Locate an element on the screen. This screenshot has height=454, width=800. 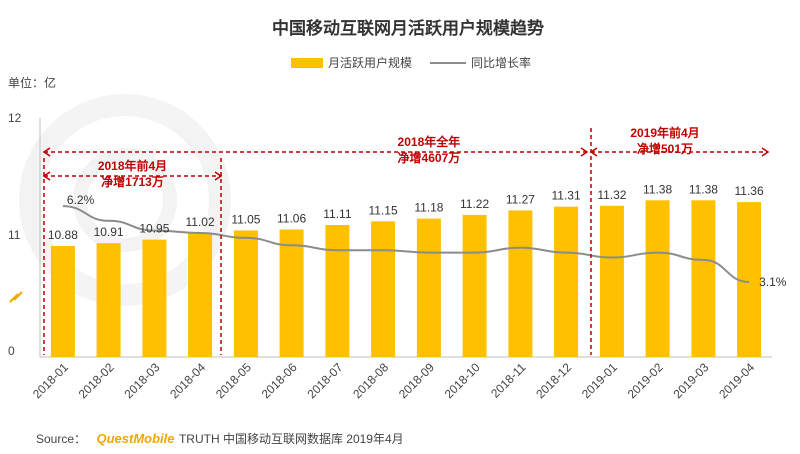
legend-line-label: 同比增长率 is located at coordinates (501, 62).